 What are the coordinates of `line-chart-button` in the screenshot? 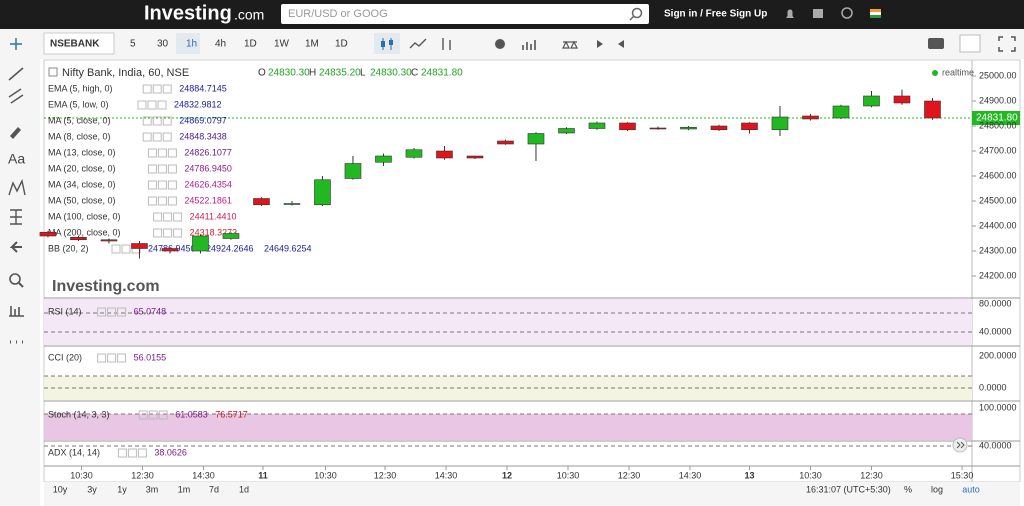 It's located at (418, 43).